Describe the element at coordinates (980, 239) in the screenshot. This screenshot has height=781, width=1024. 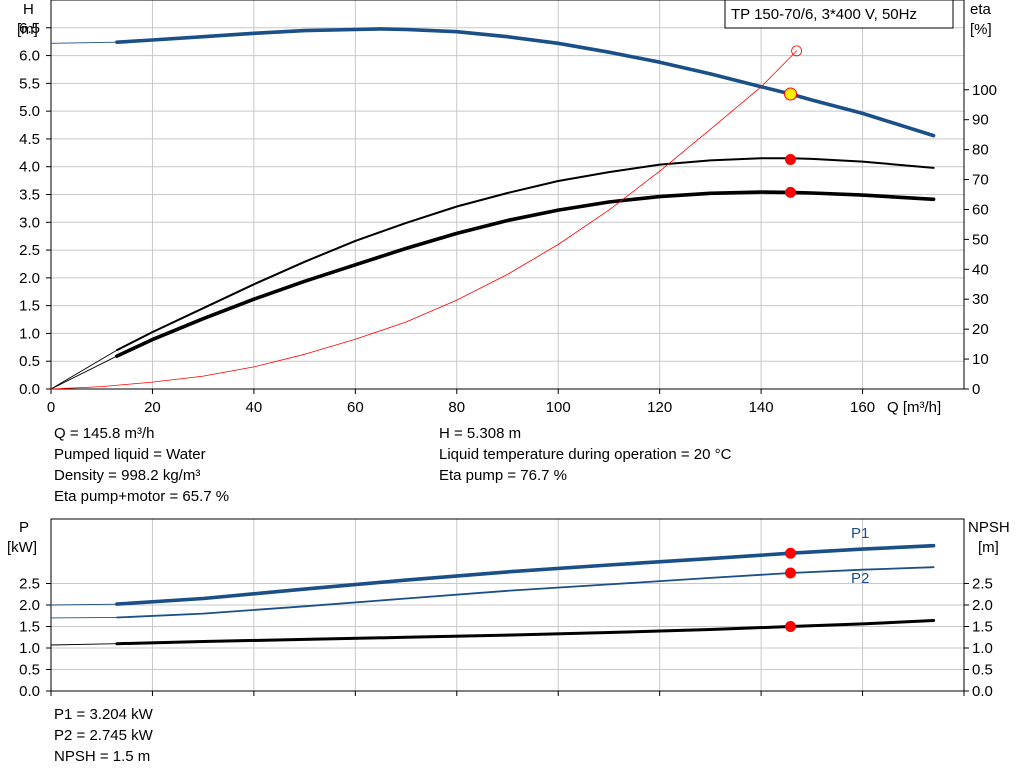
I see `eta-tick-label: 50` at that location.